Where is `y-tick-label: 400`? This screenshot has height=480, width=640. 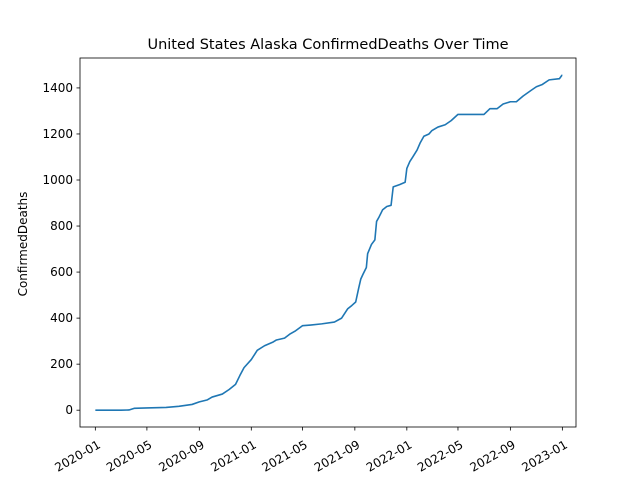 y-tick-label: 400 is located at coordinates (61, 318).